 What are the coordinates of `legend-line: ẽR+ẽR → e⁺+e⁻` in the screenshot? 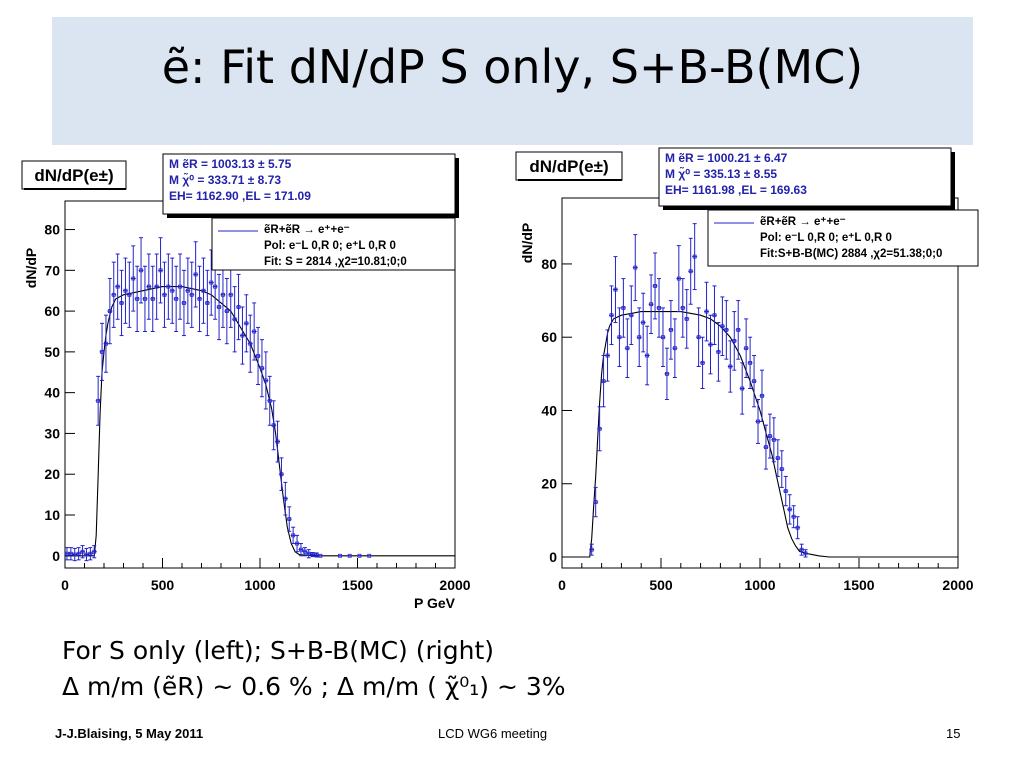 It's located at (803, 222).